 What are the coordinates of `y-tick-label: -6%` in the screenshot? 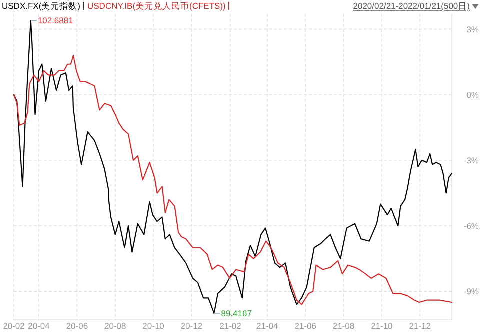 It's located at (472, 226).